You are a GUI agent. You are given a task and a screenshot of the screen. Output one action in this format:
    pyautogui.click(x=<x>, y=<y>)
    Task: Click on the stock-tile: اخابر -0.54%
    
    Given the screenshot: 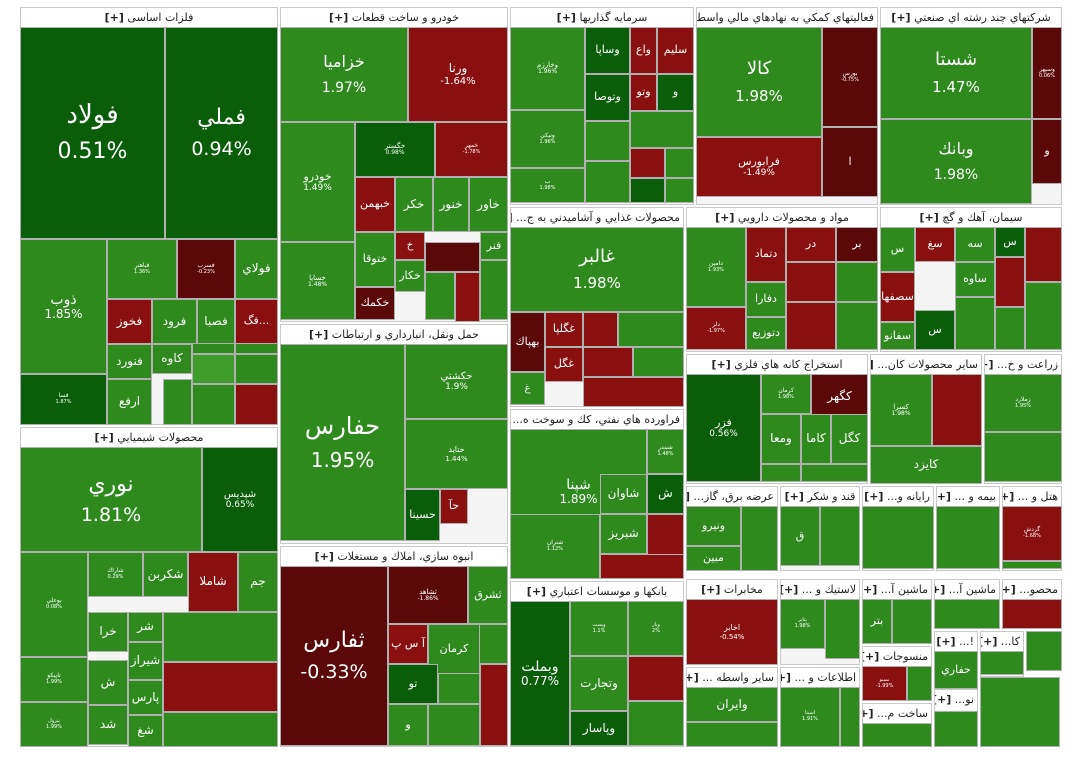 What is the action you would take?
    pyautogui.click(x=732, y=632)
    